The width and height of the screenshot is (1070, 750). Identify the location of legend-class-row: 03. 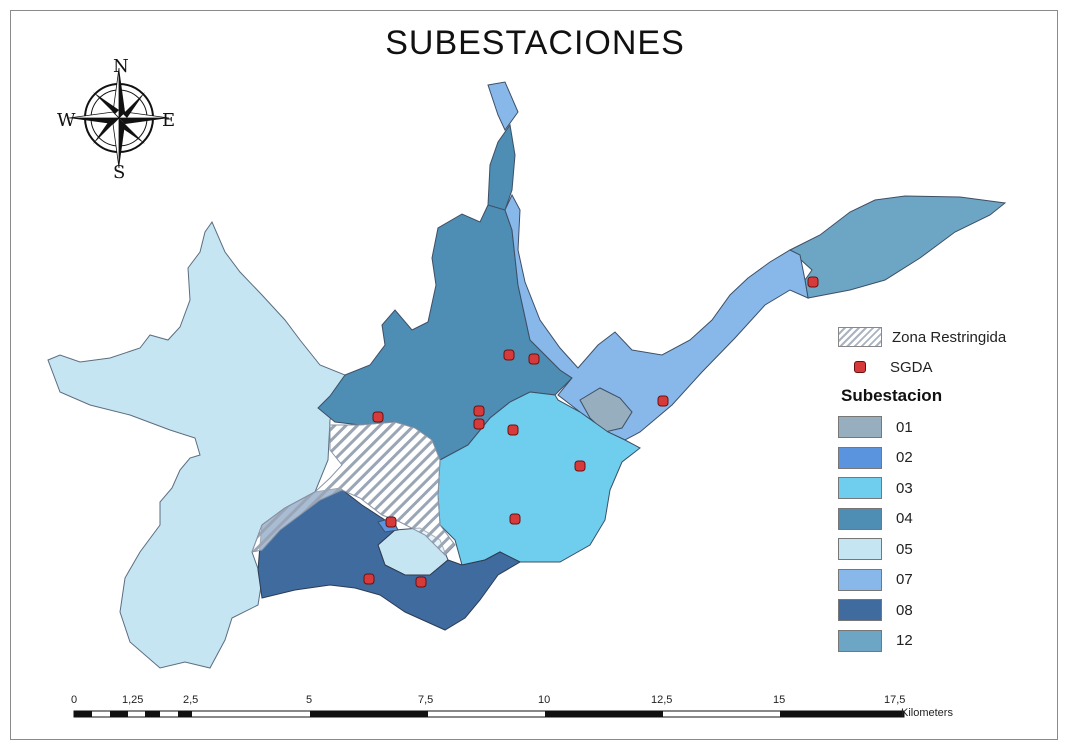
(875, 488).